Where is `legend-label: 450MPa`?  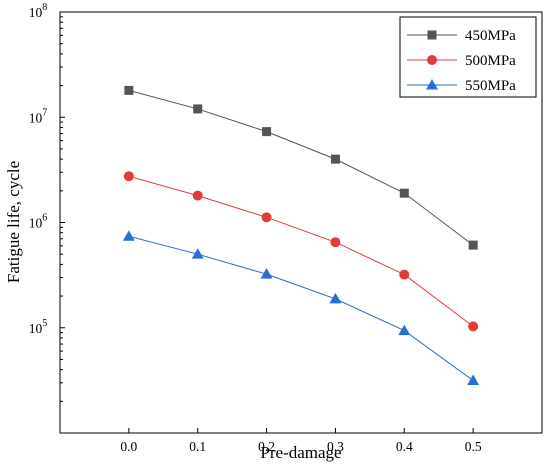 legend-label: 450MPa is located at coordinates (490, 36).